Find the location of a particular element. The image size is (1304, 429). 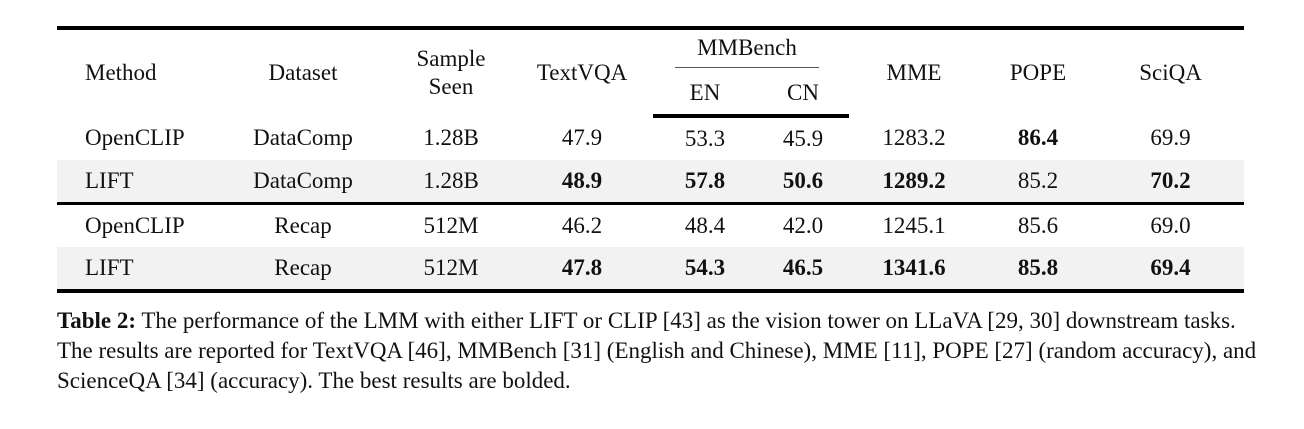

header-sciqa: SciQA is located at coordinates (1171, 71).